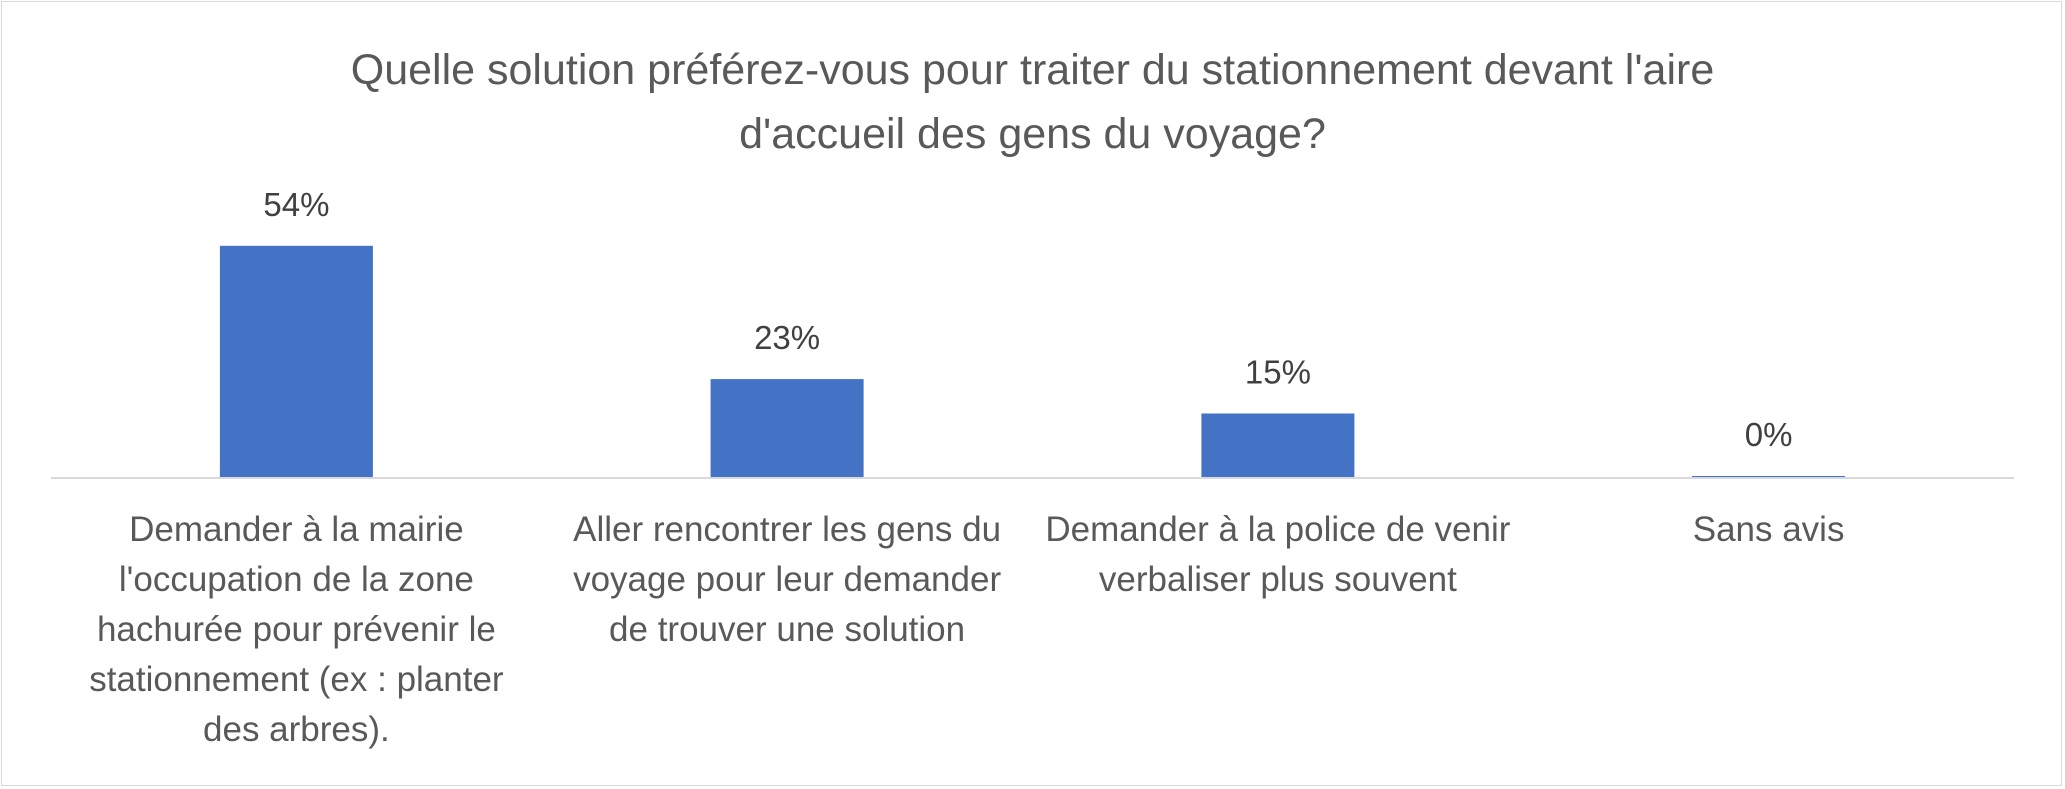  I want to click on data-label-2: 23%, so click(787, 337).